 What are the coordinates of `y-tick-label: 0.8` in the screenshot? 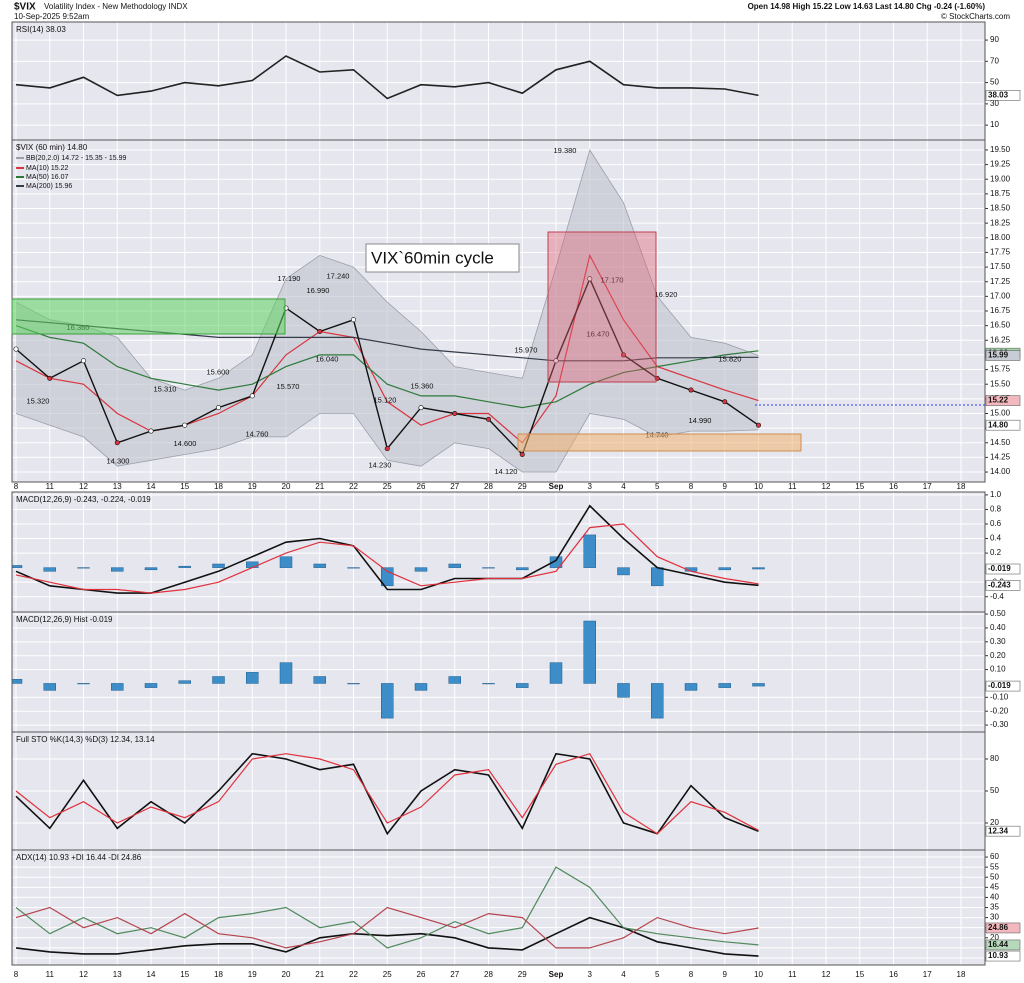 It's located at (996, 509).